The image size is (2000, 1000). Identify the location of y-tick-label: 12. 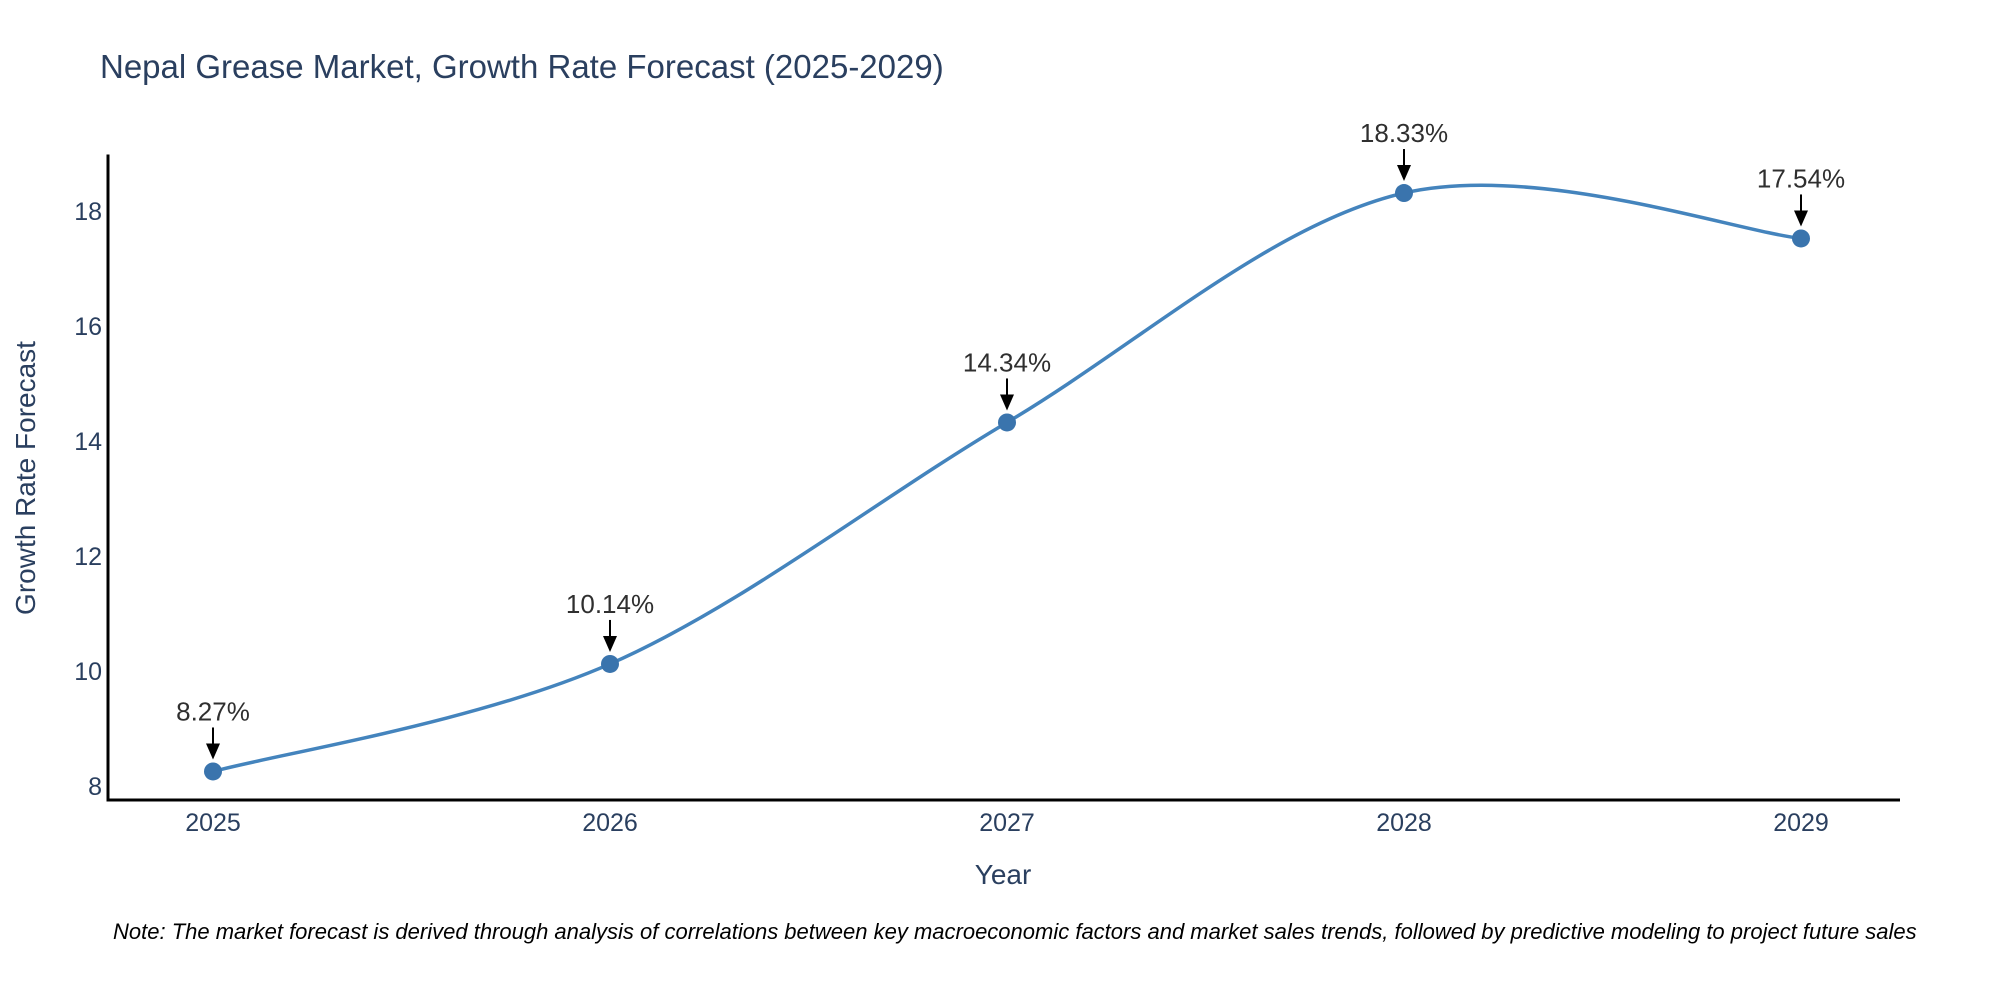
(88, 557).